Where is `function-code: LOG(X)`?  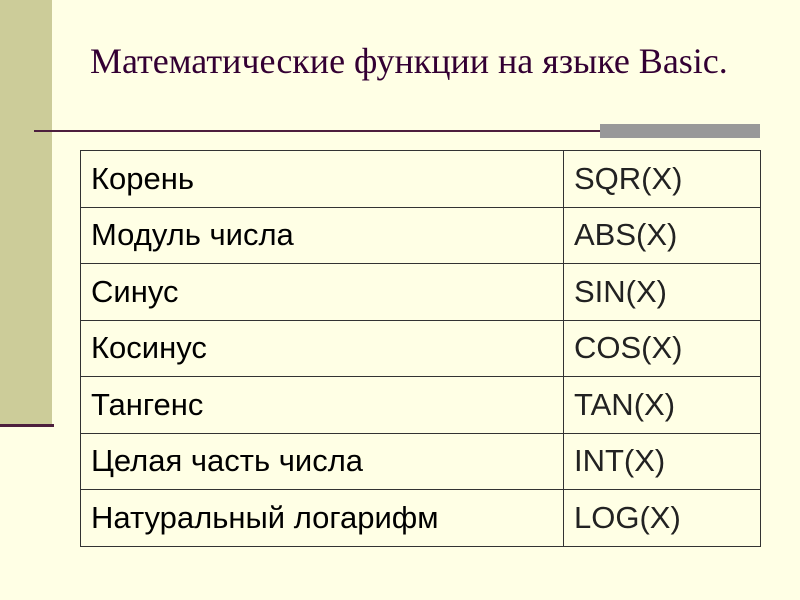 function-code: LOG(X) is located at coordinates (662, 518).